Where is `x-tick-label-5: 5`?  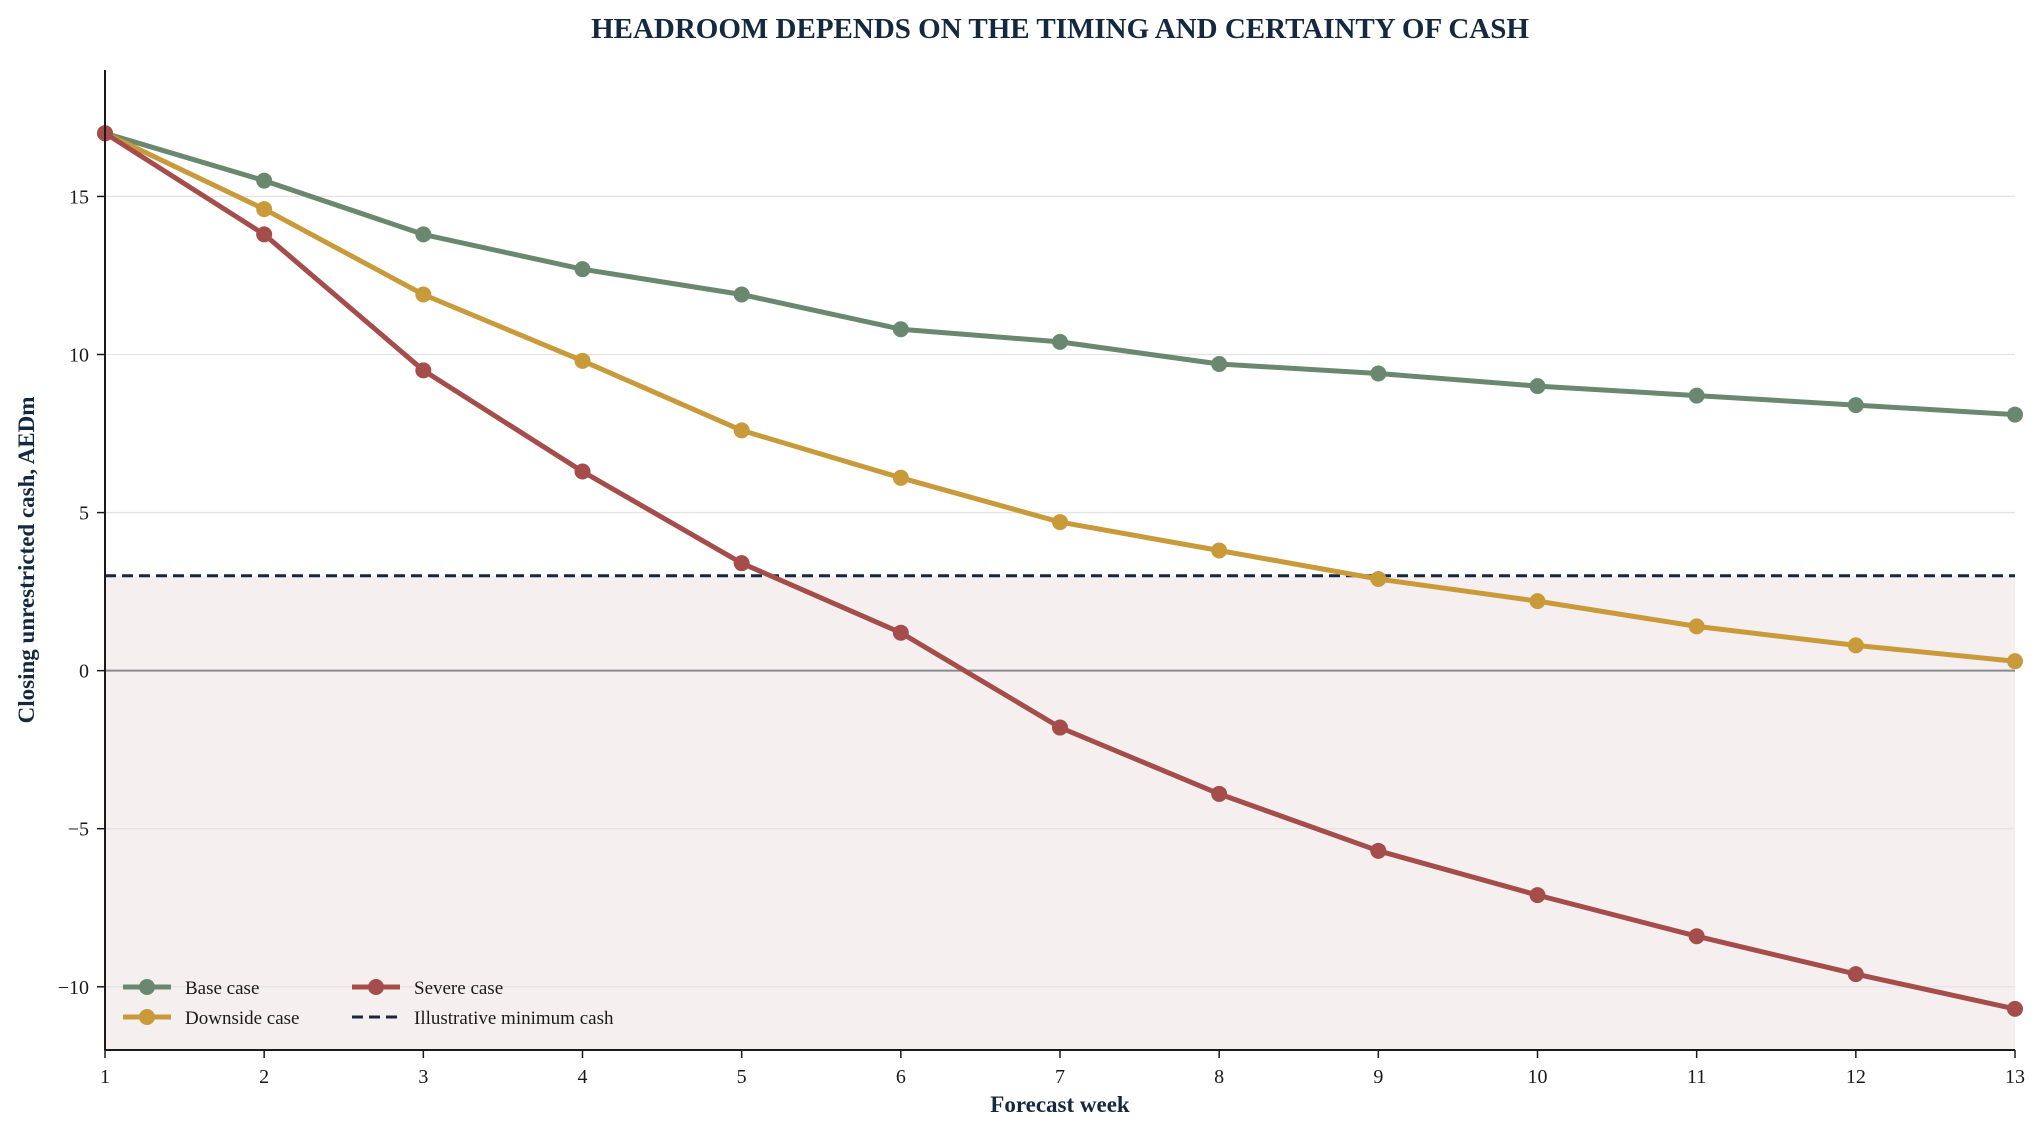 x-tick-label-5: 5 is located at coordinates (742, 1077).